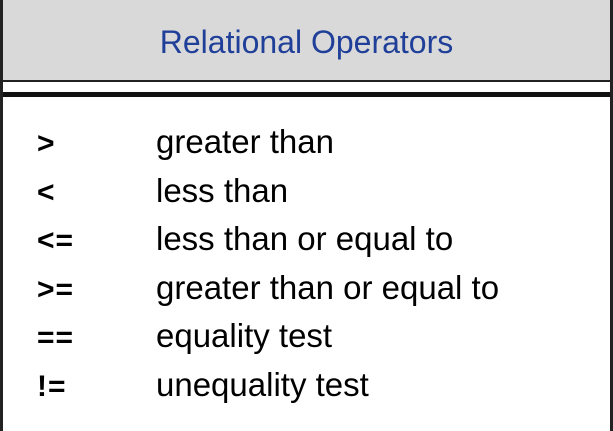  I want to click on operator-symbol: <, so click(46, 192).